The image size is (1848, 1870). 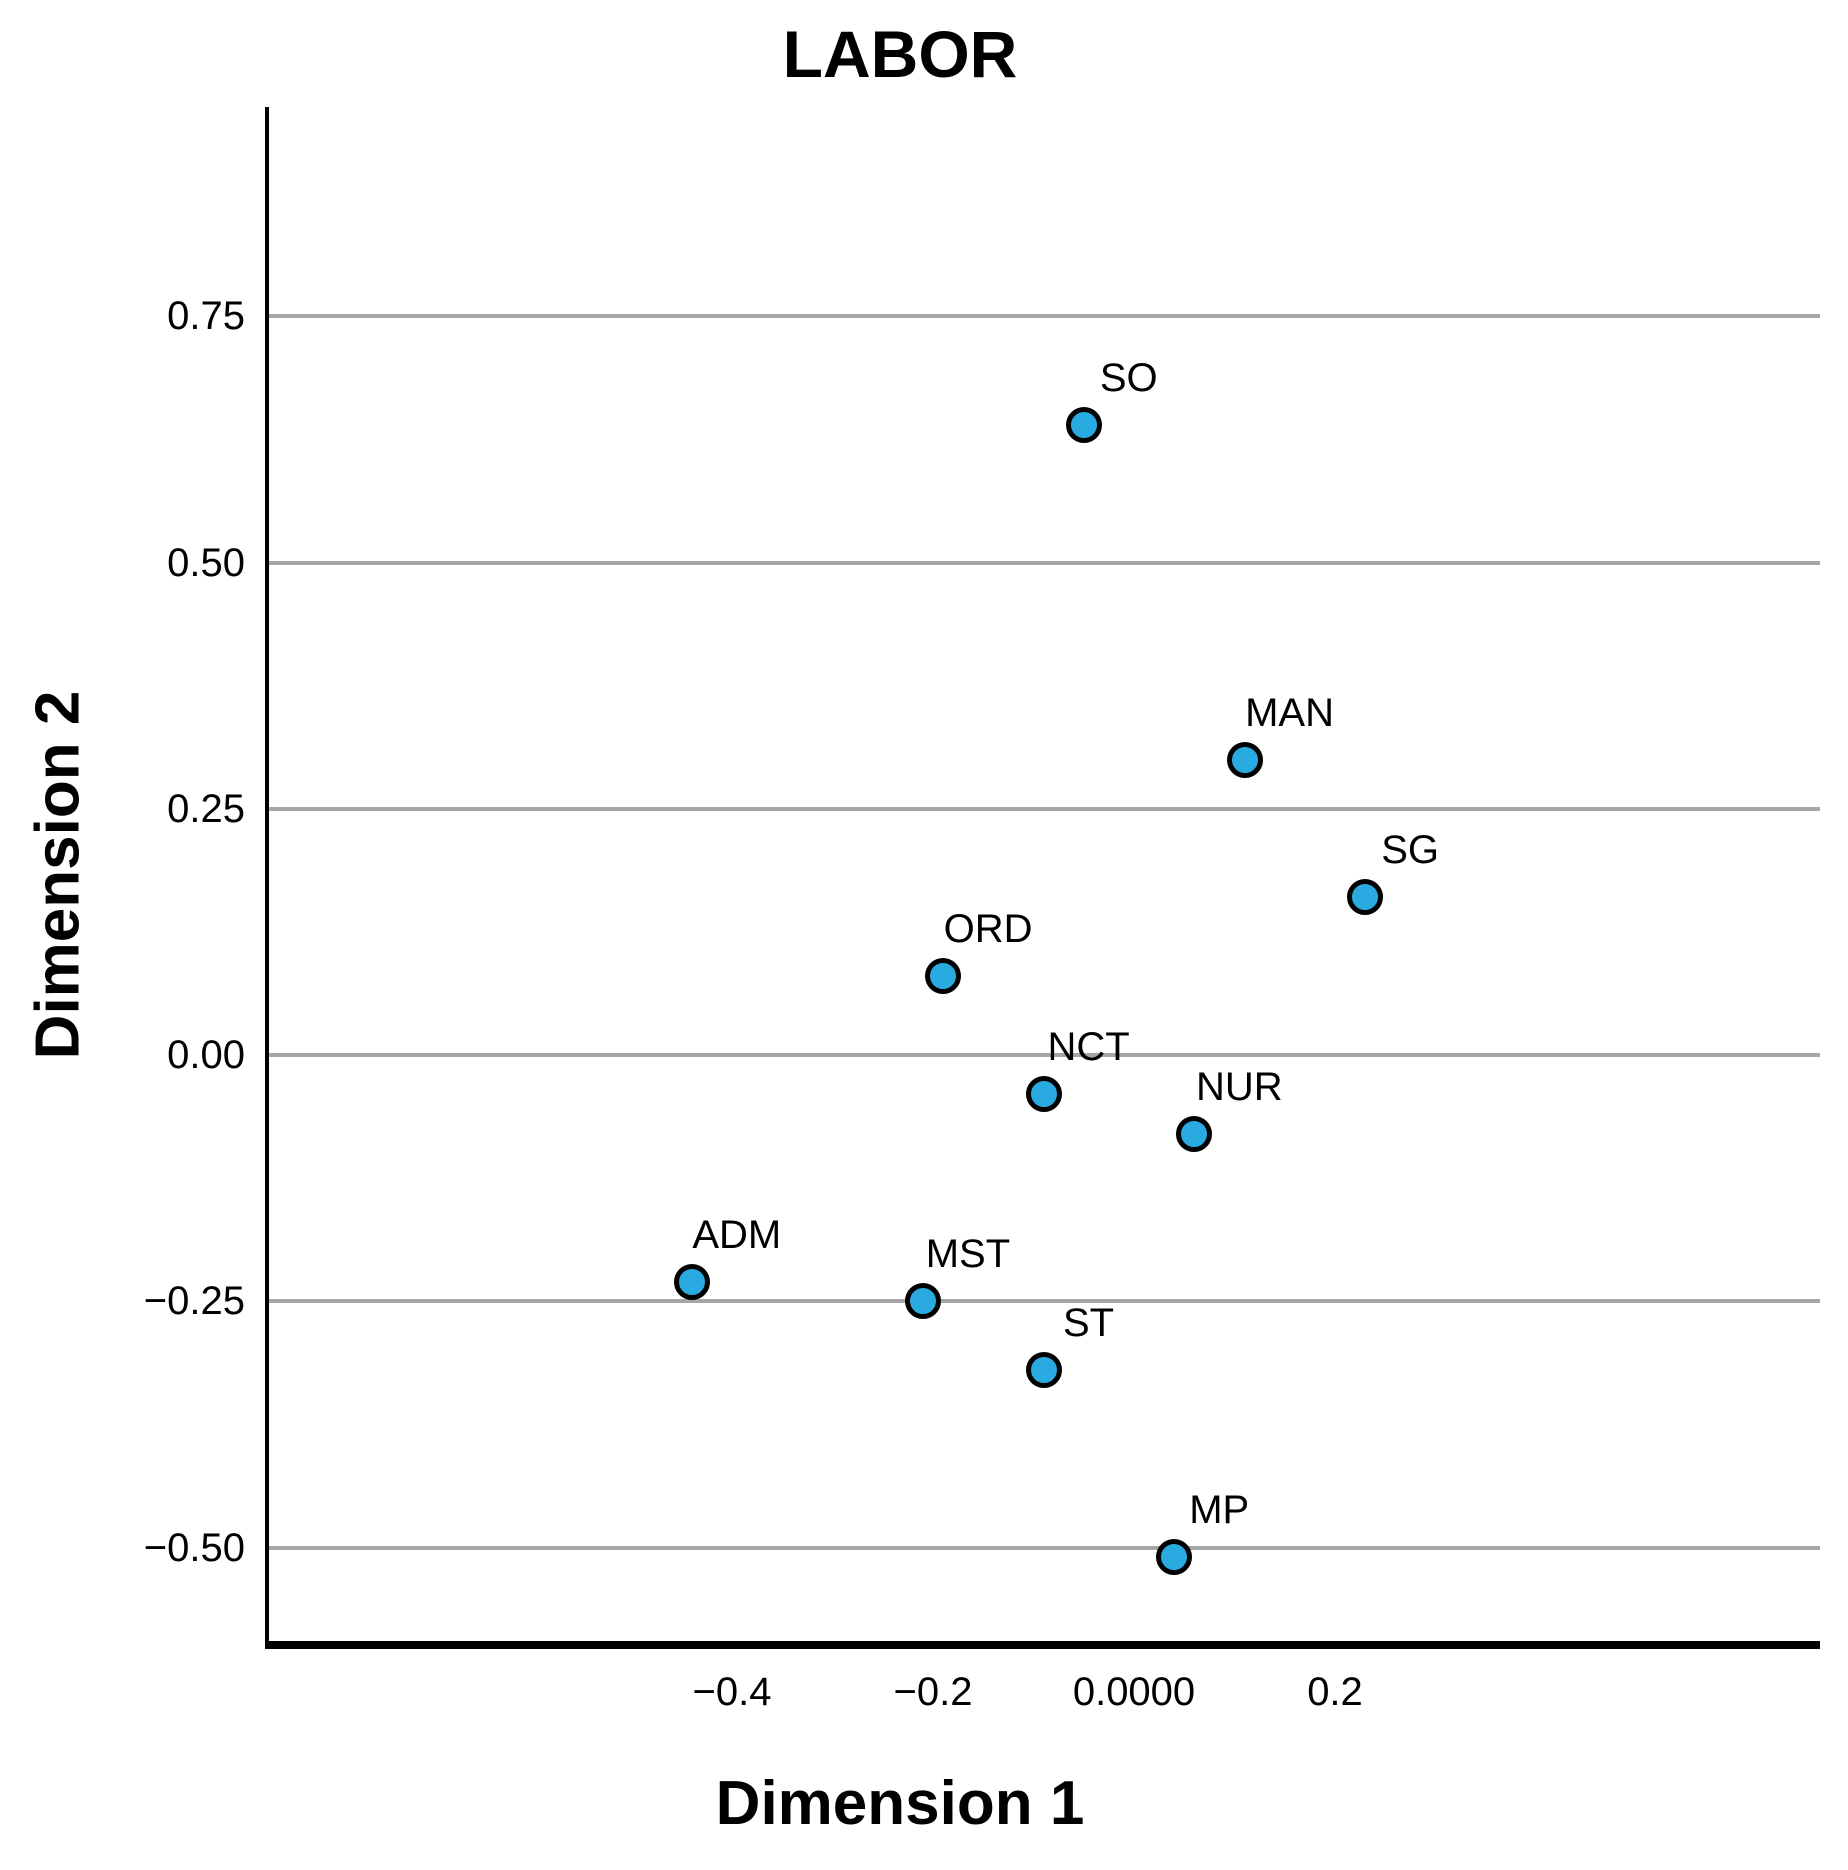 I want to click on data-point-label-MAN: MAN, so click(x=1289, y=712).